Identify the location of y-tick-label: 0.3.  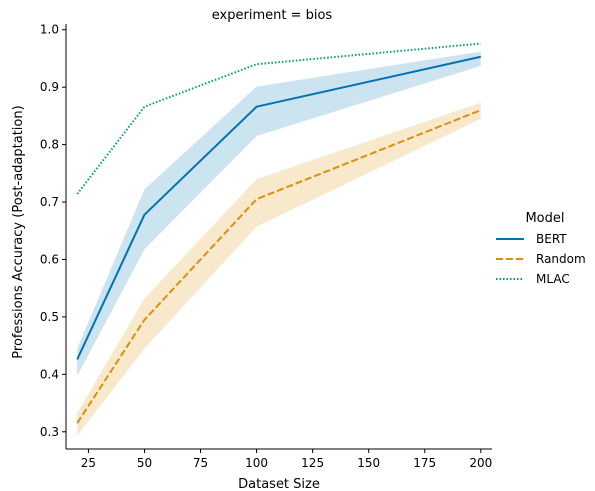
(49, 432).